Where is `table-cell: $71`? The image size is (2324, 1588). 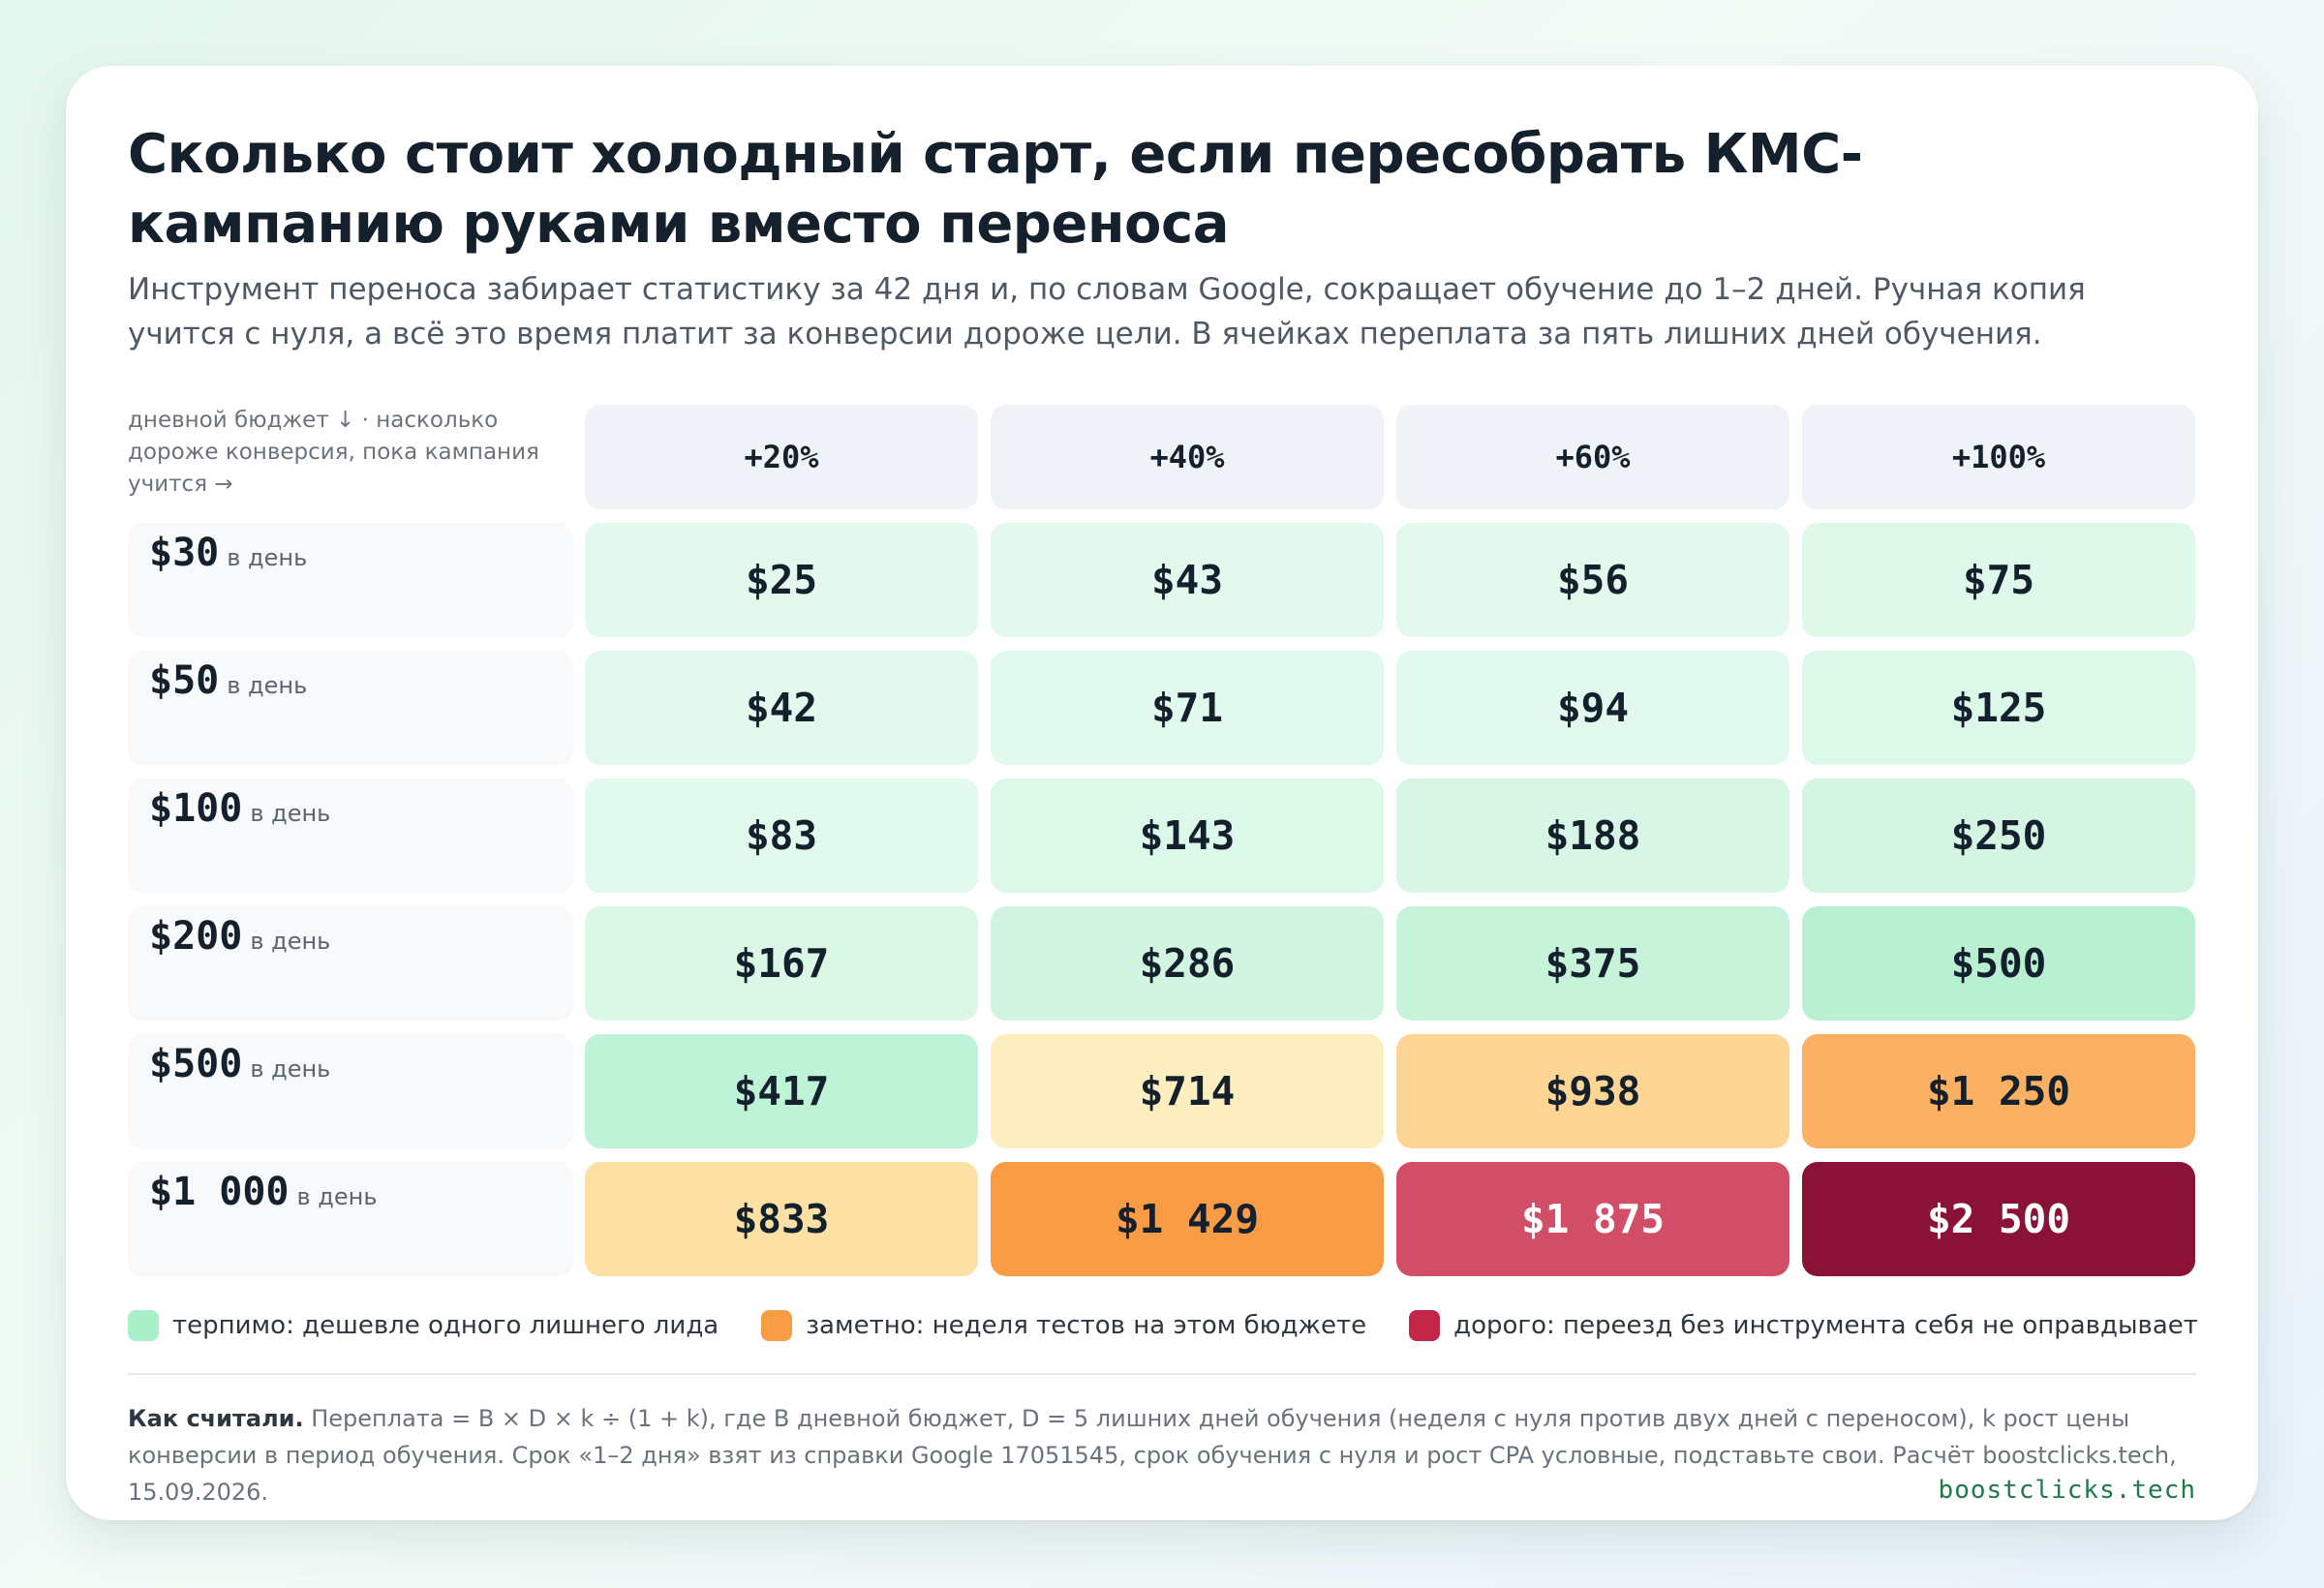 table-cell: $71 is located at coordinates (1187, 708).